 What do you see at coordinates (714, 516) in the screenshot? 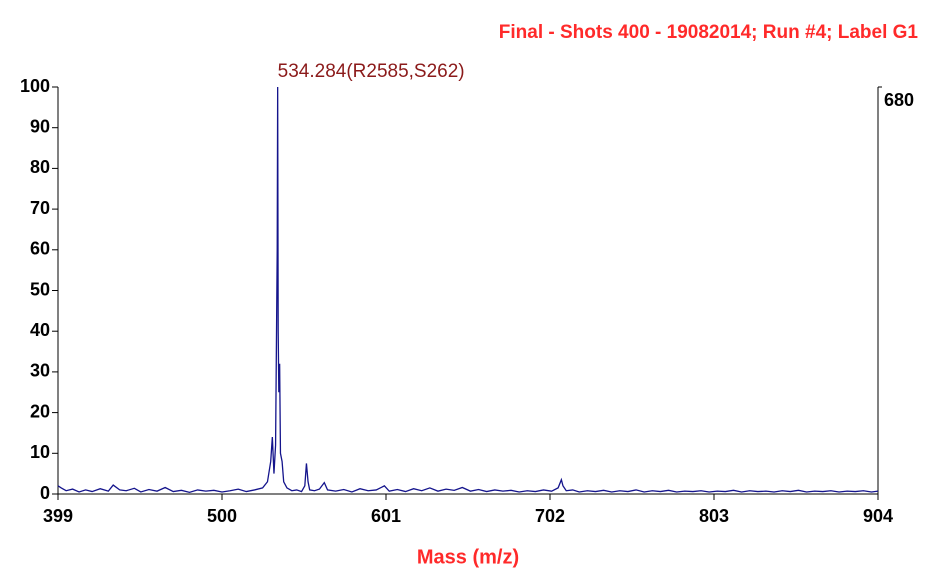
I see `x-tick-label: 803` at bounding box center [714, 516].